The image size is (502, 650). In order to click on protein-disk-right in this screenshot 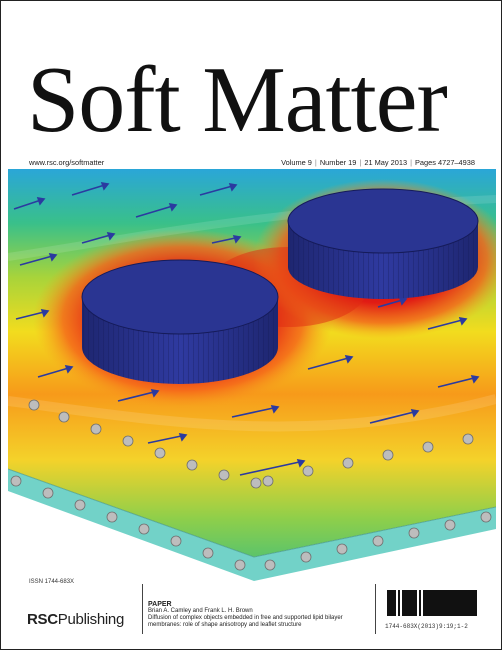, I will do `click(383, 243)`.